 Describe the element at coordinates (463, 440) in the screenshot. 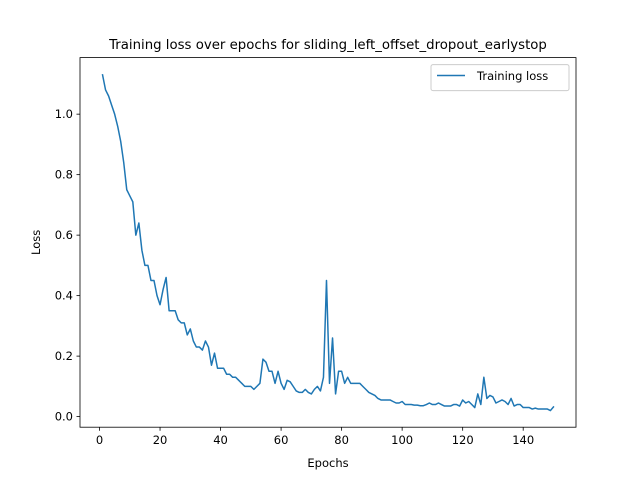

I see `x-tick-label: 120` at that location.